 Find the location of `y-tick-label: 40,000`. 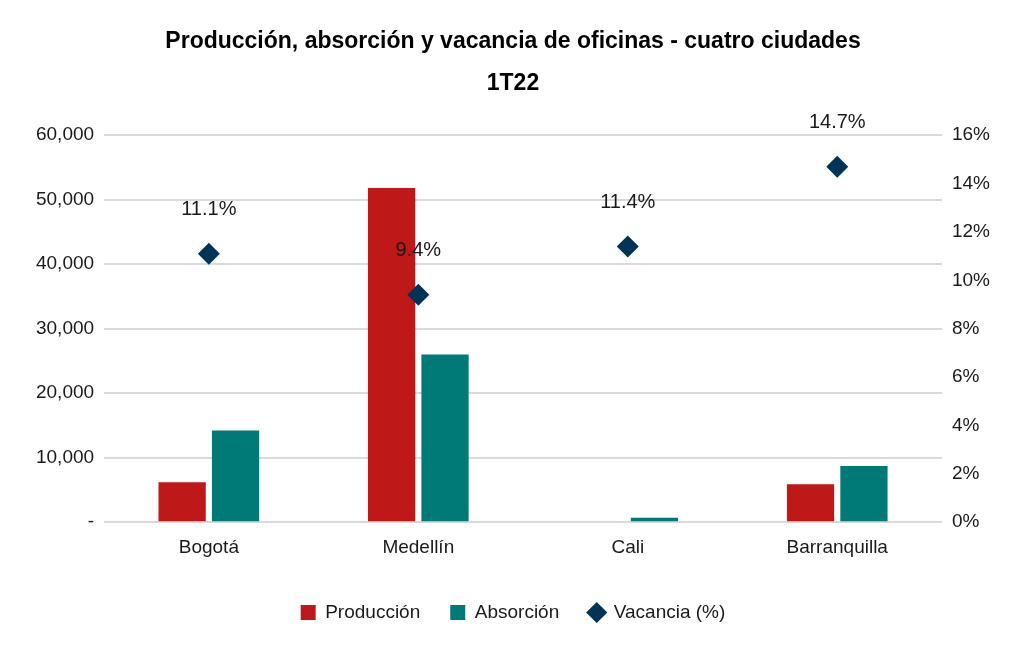

y-tick-label: 40,000 is located at coordinates (65, 263).